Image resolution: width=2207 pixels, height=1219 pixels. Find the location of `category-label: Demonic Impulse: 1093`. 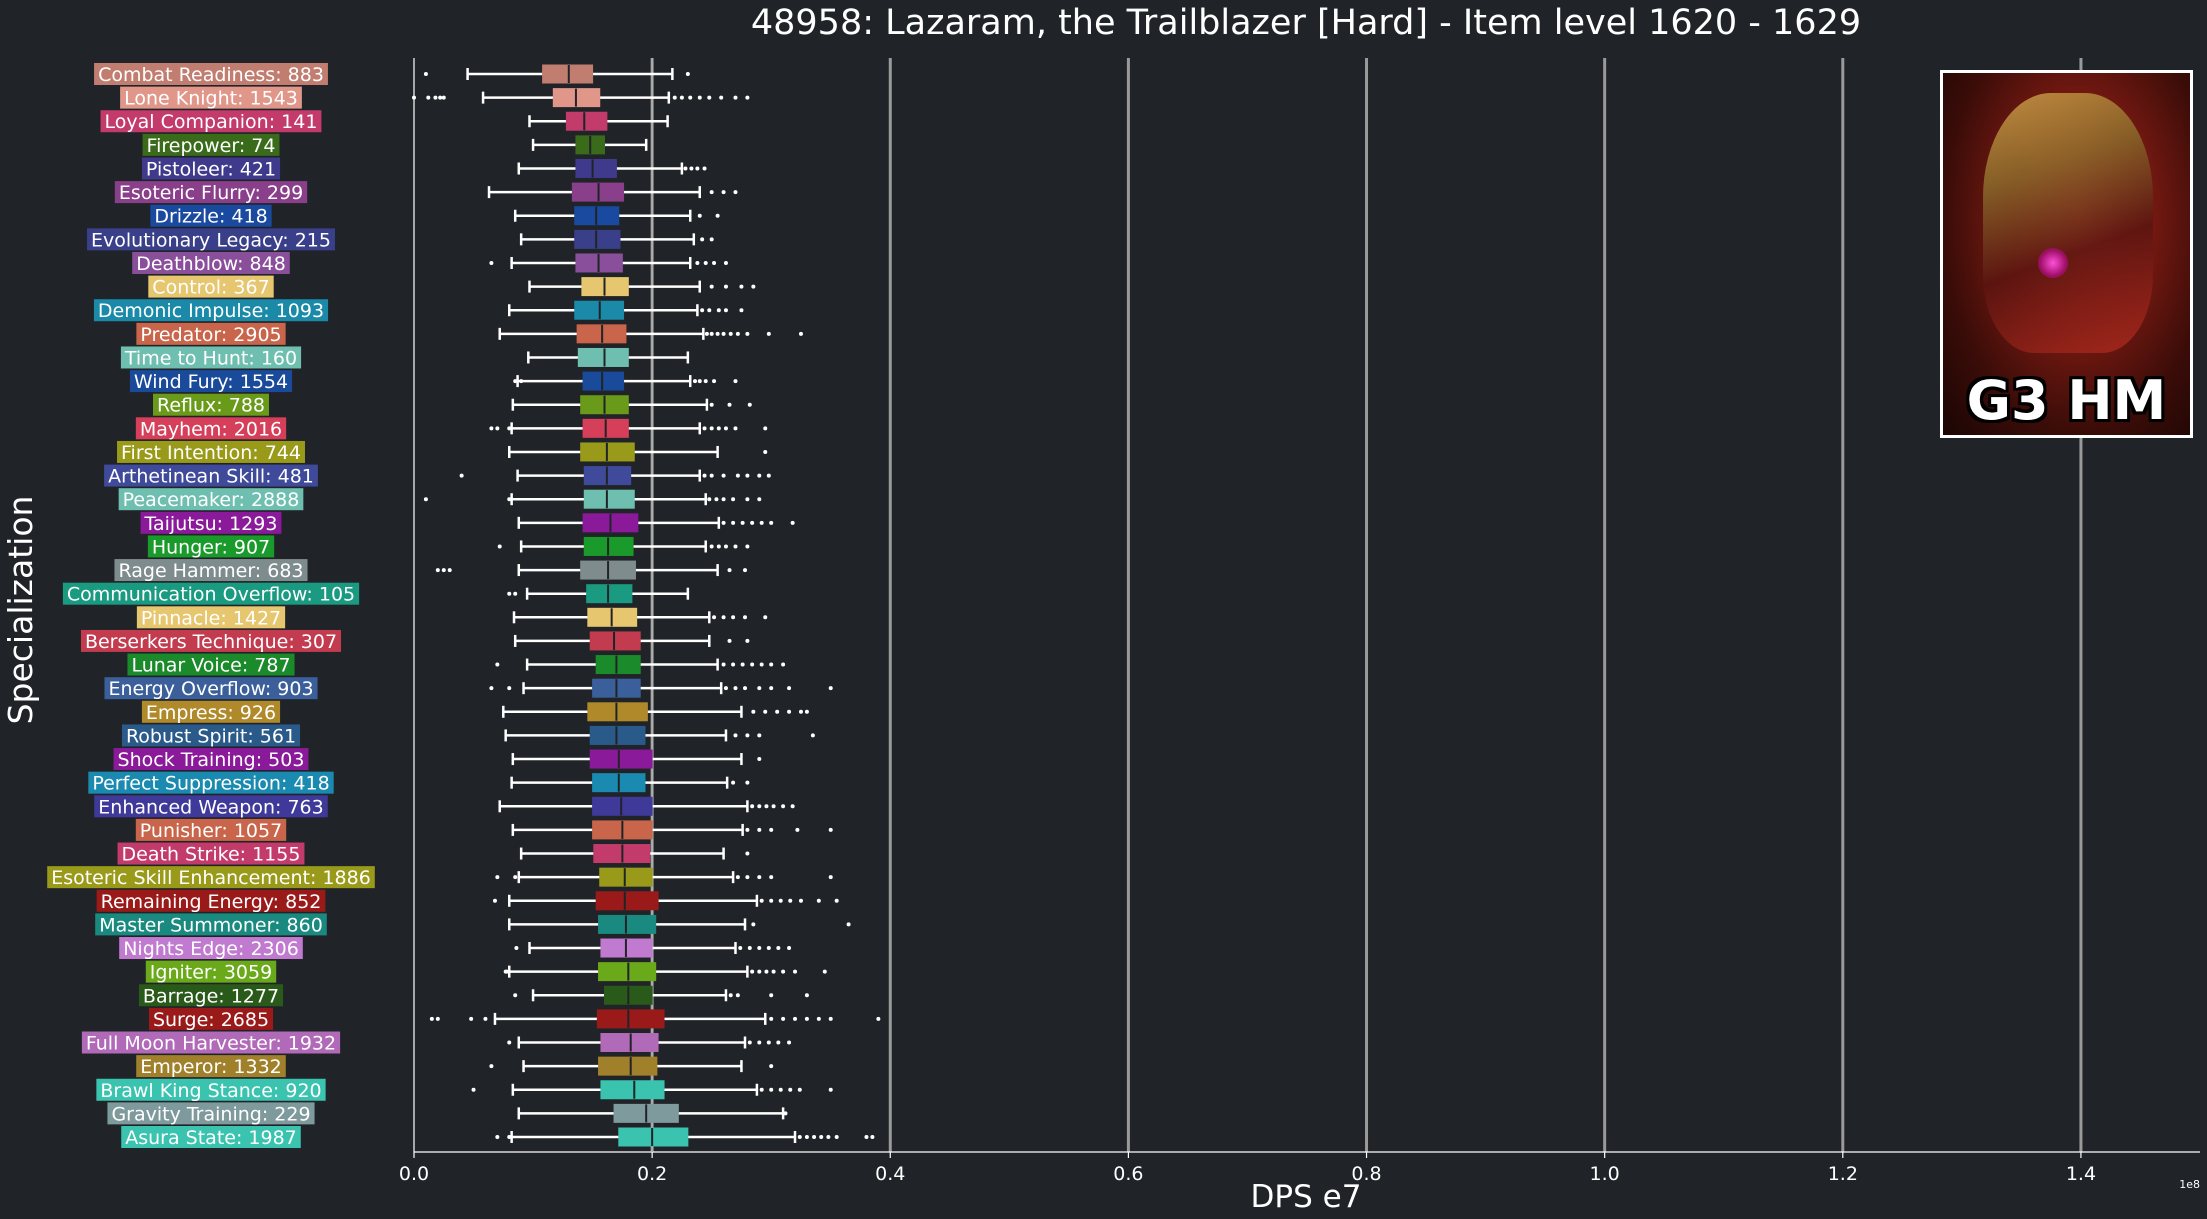

category-label: Demonic Impulse: 1093 is located at coordinates (211, 310).